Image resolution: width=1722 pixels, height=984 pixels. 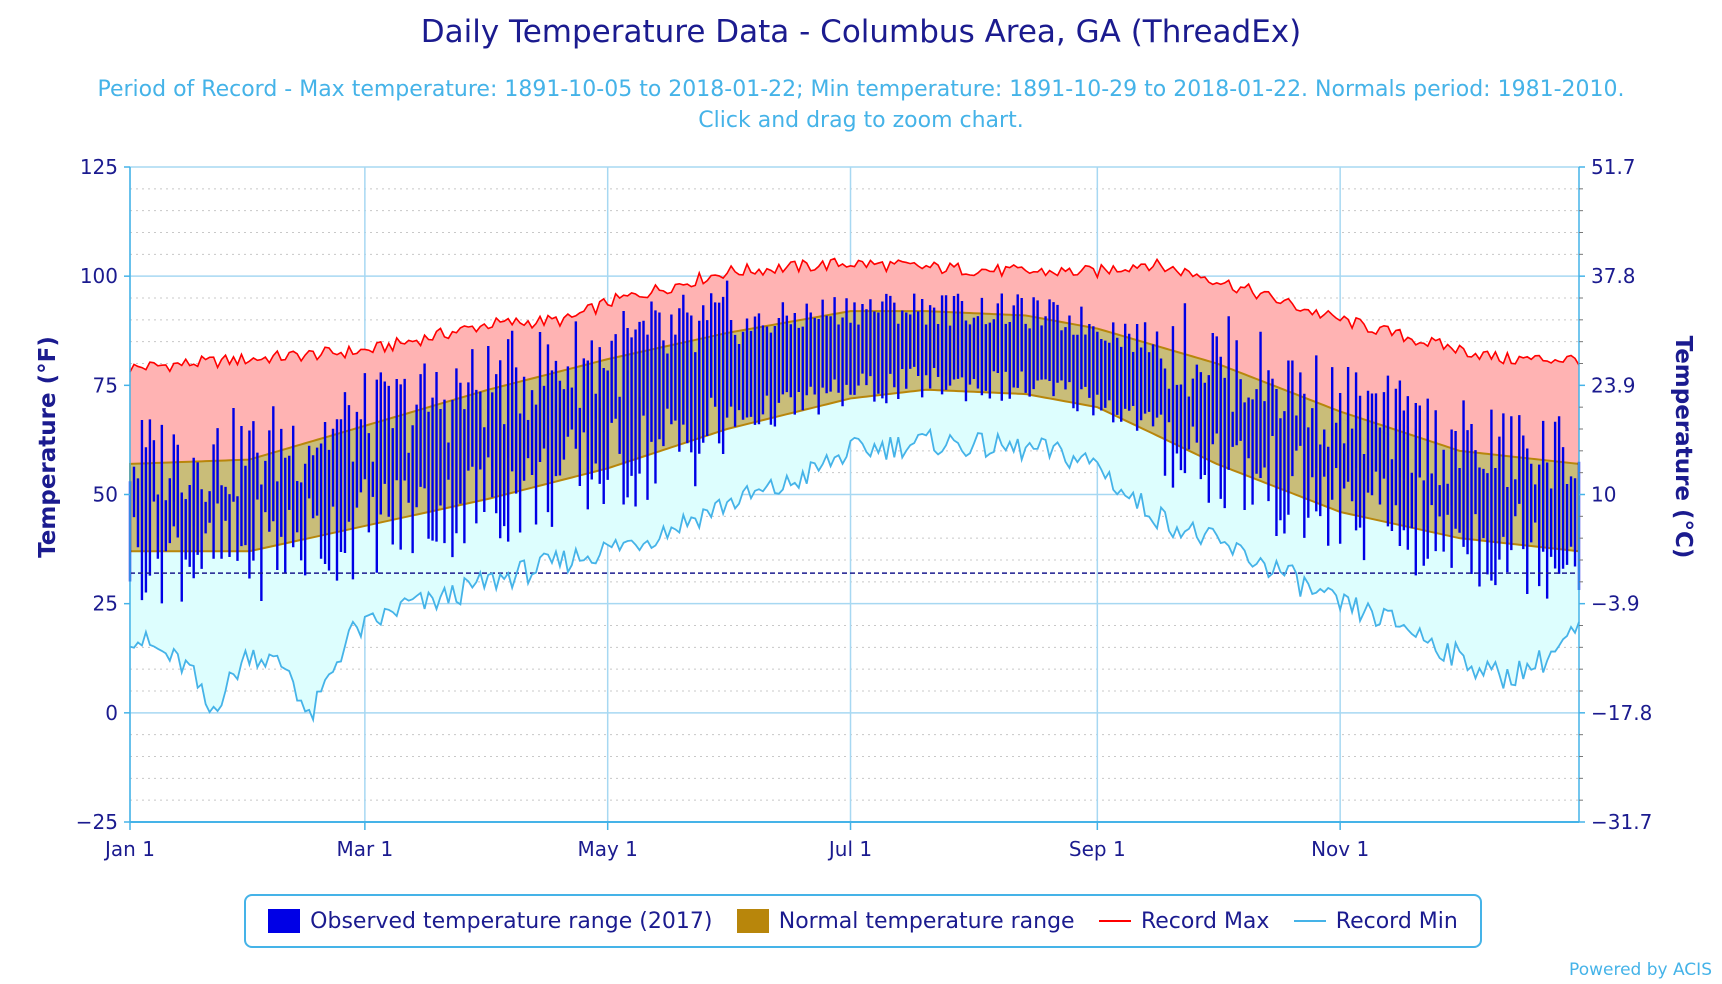 I want to click on record-max-line, so click(x=854, y=315).